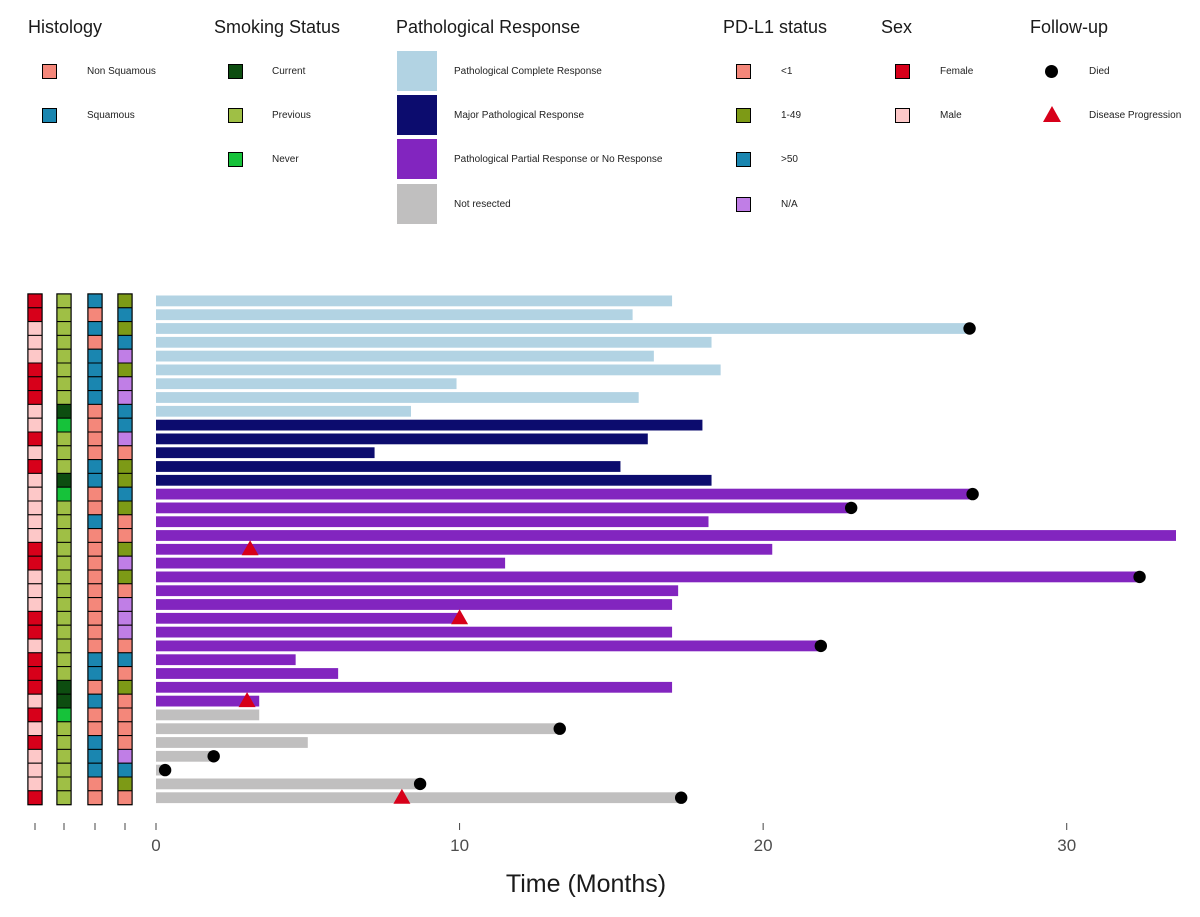 This screenshot has height=917, width=1200. What do you see at coordinates (488, 27) in the screenshot?
I see `legend-title-response: Pathological Response` at bounding box center [488, 27].